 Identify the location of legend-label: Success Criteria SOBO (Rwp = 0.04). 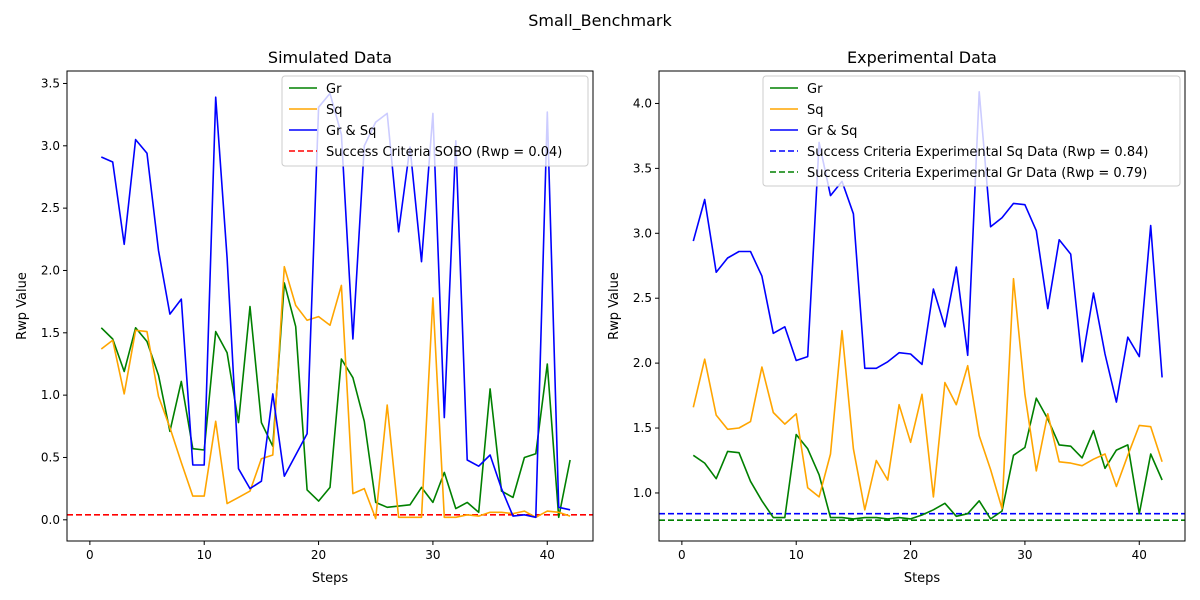
(444, 152).